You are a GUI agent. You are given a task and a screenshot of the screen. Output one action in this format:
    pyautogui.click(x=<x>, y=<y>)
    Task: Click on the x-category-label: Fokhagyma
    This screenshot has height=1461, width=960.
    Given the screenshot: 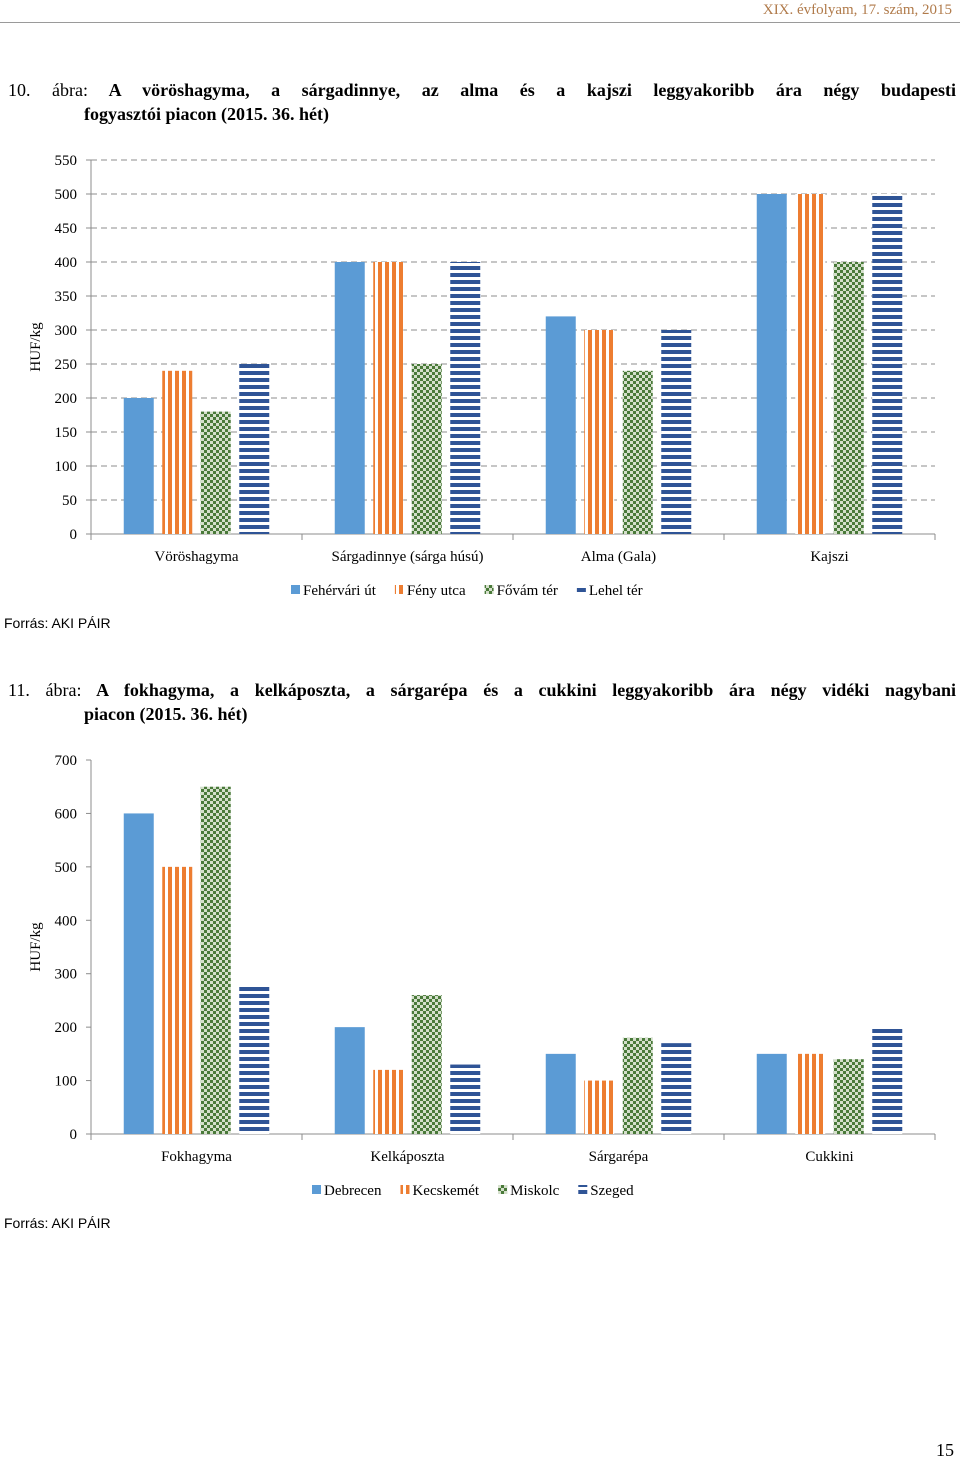 What is the action you would take?
    pyautogui.click(x=196, y=1157)
    